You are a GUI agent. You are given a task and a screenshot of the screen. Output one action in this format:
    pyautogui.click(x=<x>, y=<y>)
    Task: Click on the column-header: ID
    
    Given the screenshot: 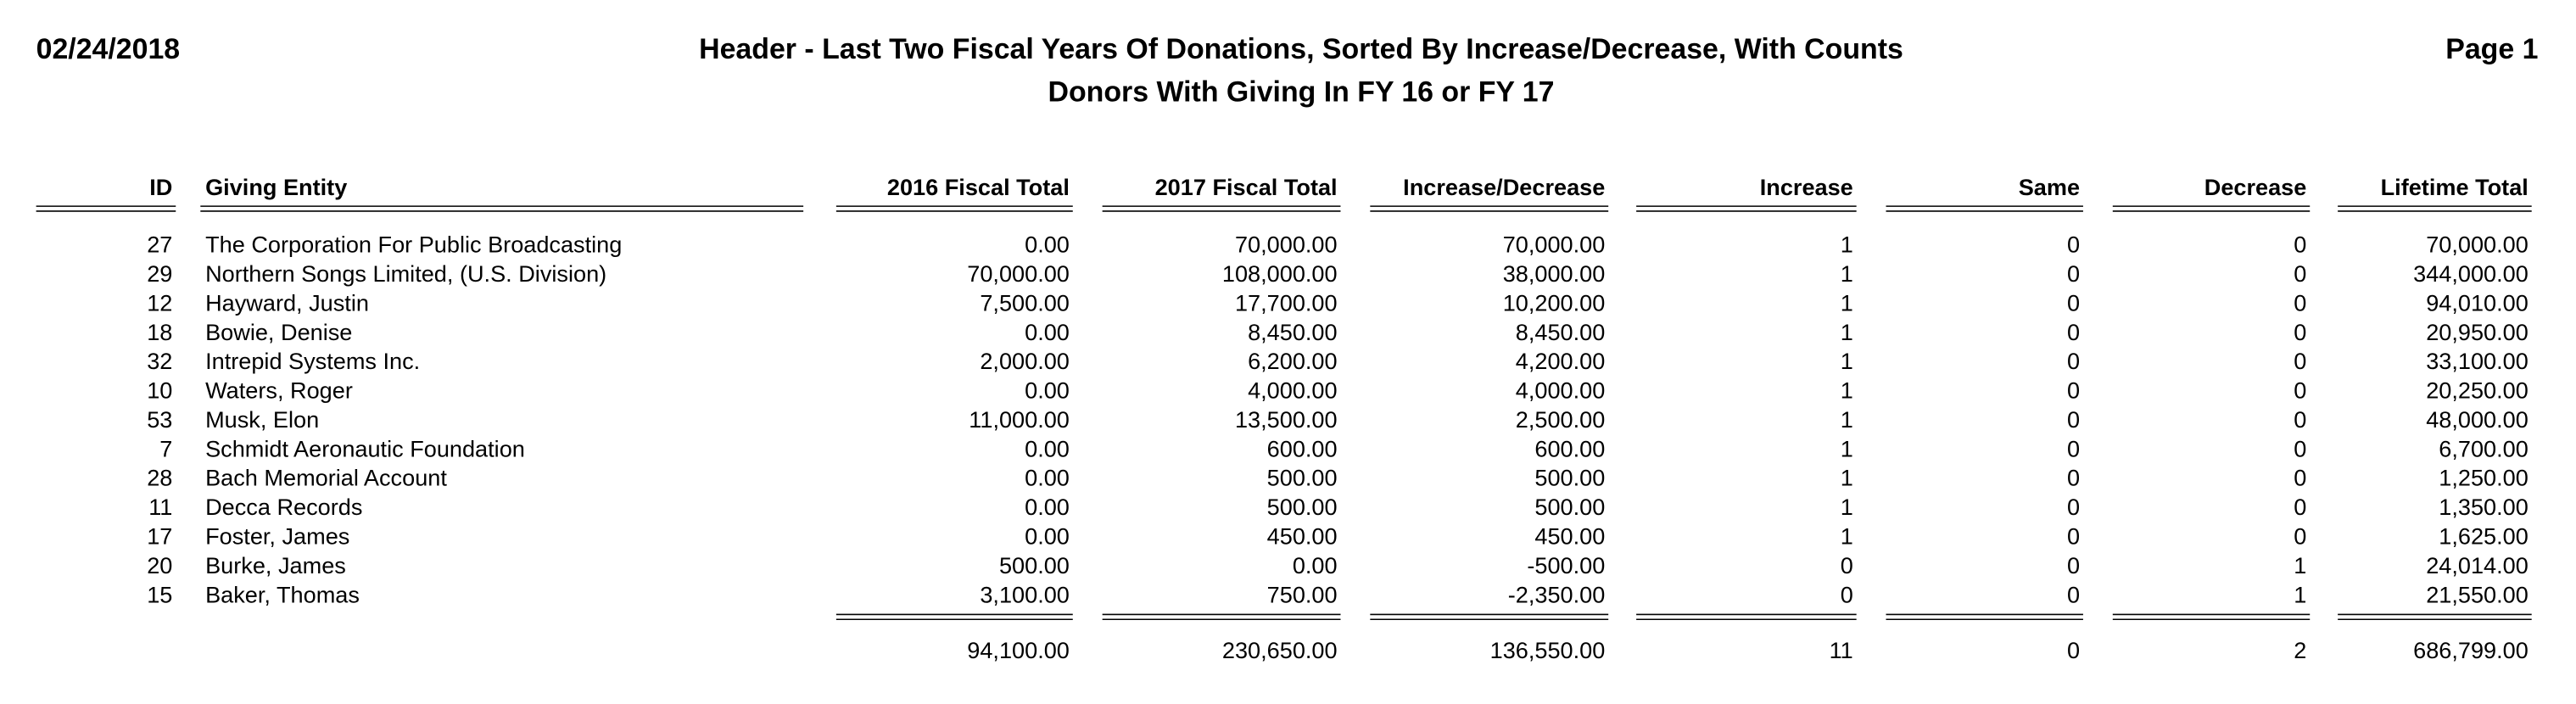 What is the action you would take?
    pyautogui.click(x=160, y=187)
    